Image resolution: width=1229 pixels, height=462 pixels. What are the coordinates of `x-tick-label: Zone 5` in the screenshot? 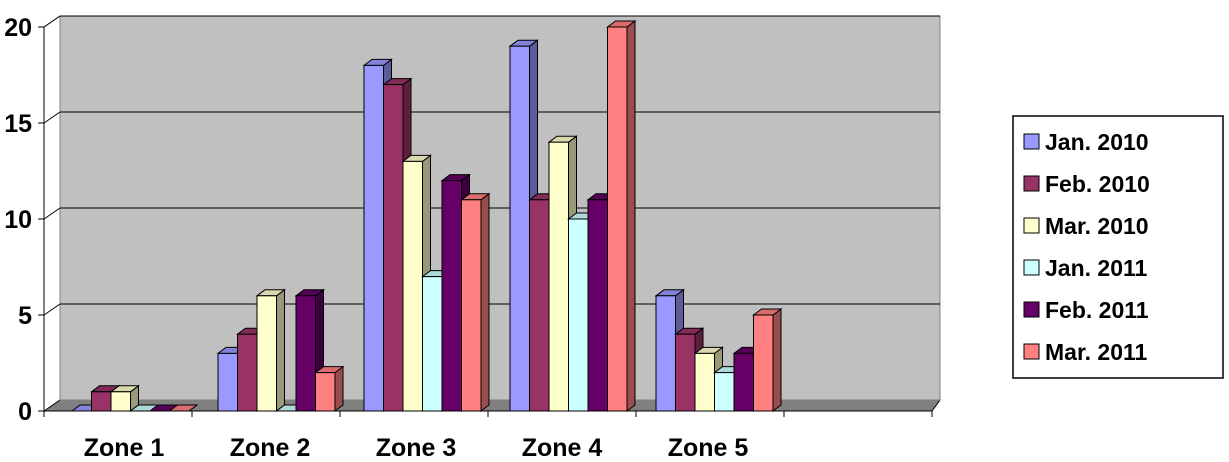 It's located at (708, 448).